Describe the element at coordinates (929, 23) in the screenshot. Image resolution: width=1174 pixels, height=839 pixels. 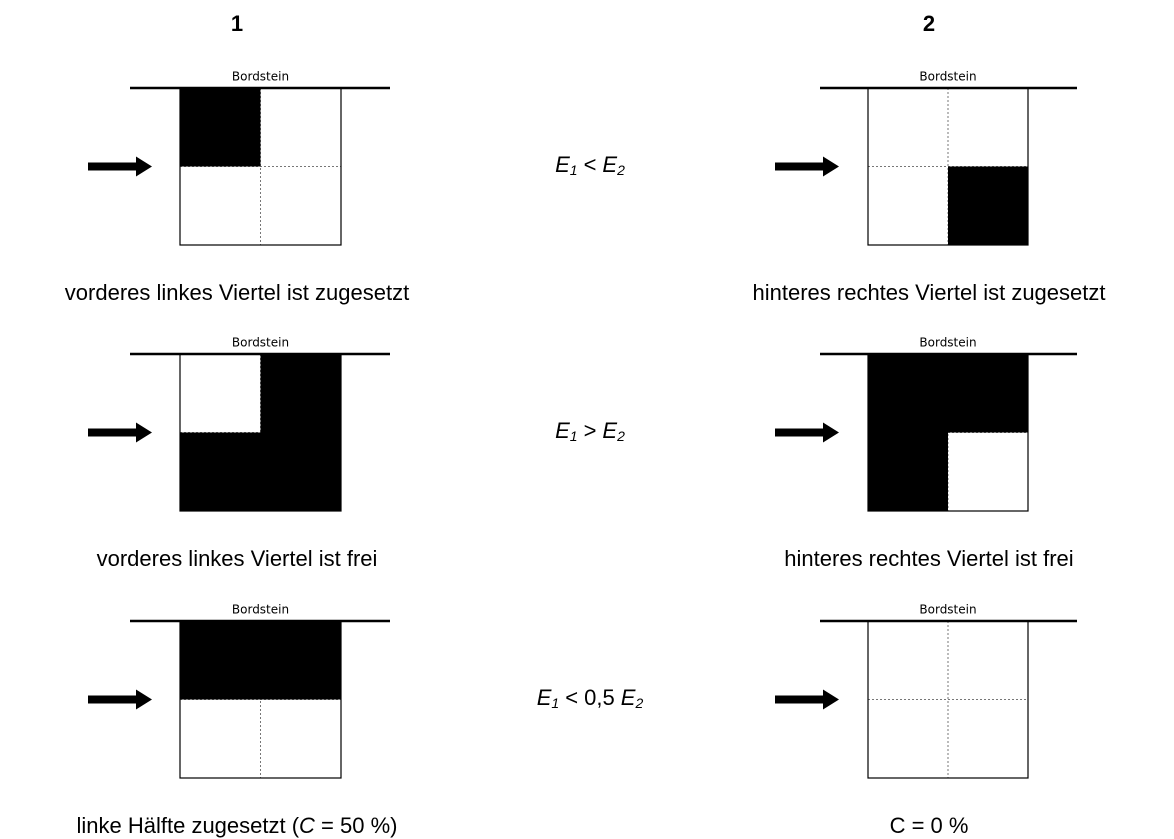
I see `column-header: 2` at that location.